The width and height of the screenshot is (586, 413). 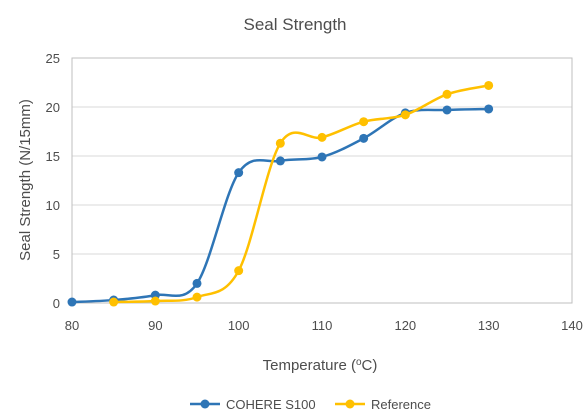 What do you see at coordinates (53, 205) in the screenshot?
I see `y-tick-label: 10` at bounding box center [53, 205].